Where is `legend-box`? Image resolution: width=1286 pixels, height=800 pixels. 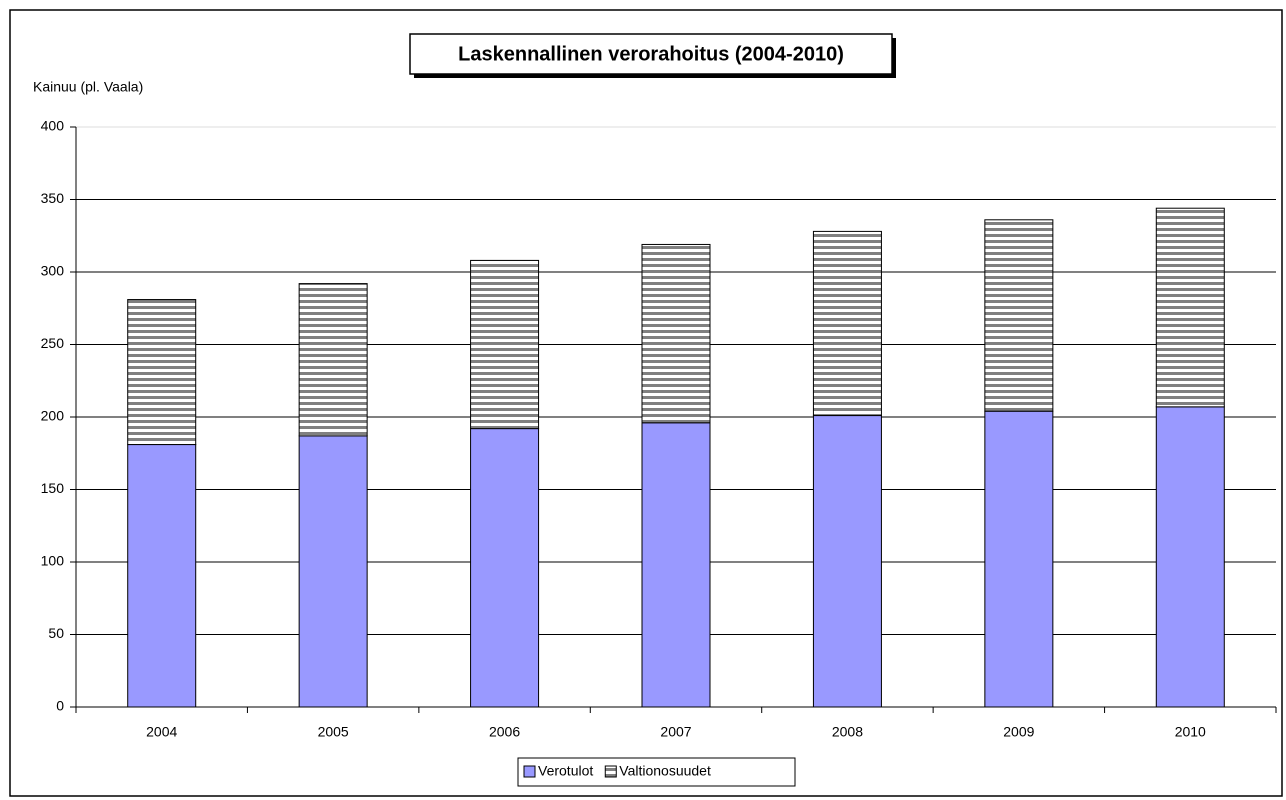 legend-box is located at coordinates (656, 772).